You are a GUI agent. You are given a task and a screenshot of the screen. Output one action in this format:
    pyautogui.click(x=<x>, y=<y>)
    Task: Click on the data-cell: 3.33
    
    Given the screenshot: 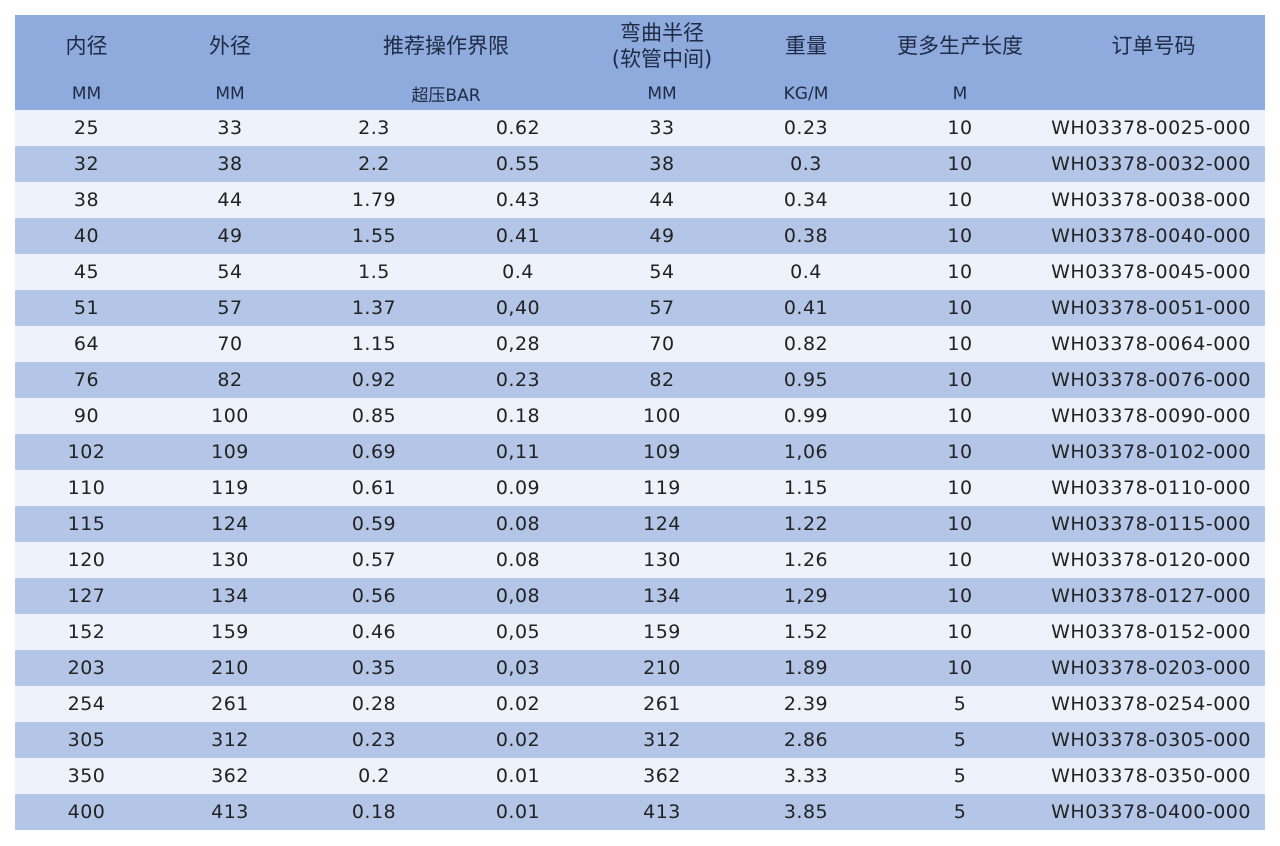 What is the action you would take?
    pyautogui.click(x=806, y=776)
    